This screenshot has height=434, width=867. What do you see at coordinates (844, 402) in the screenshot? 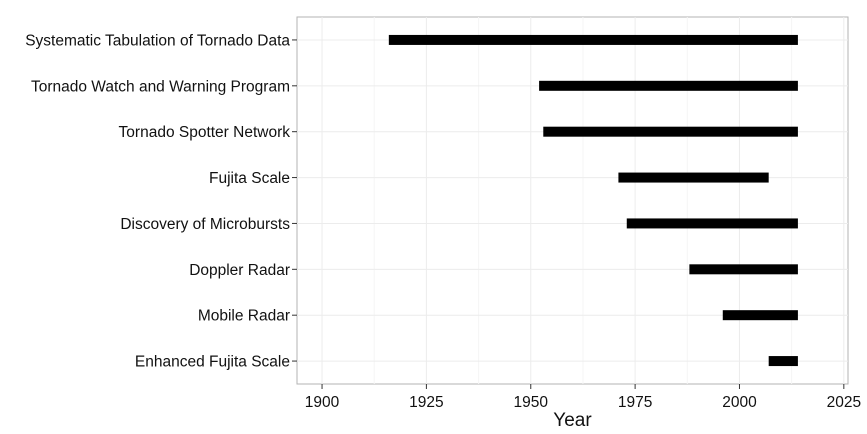
I see `x-tick-label: 2025` at bounding box center [844, 402].